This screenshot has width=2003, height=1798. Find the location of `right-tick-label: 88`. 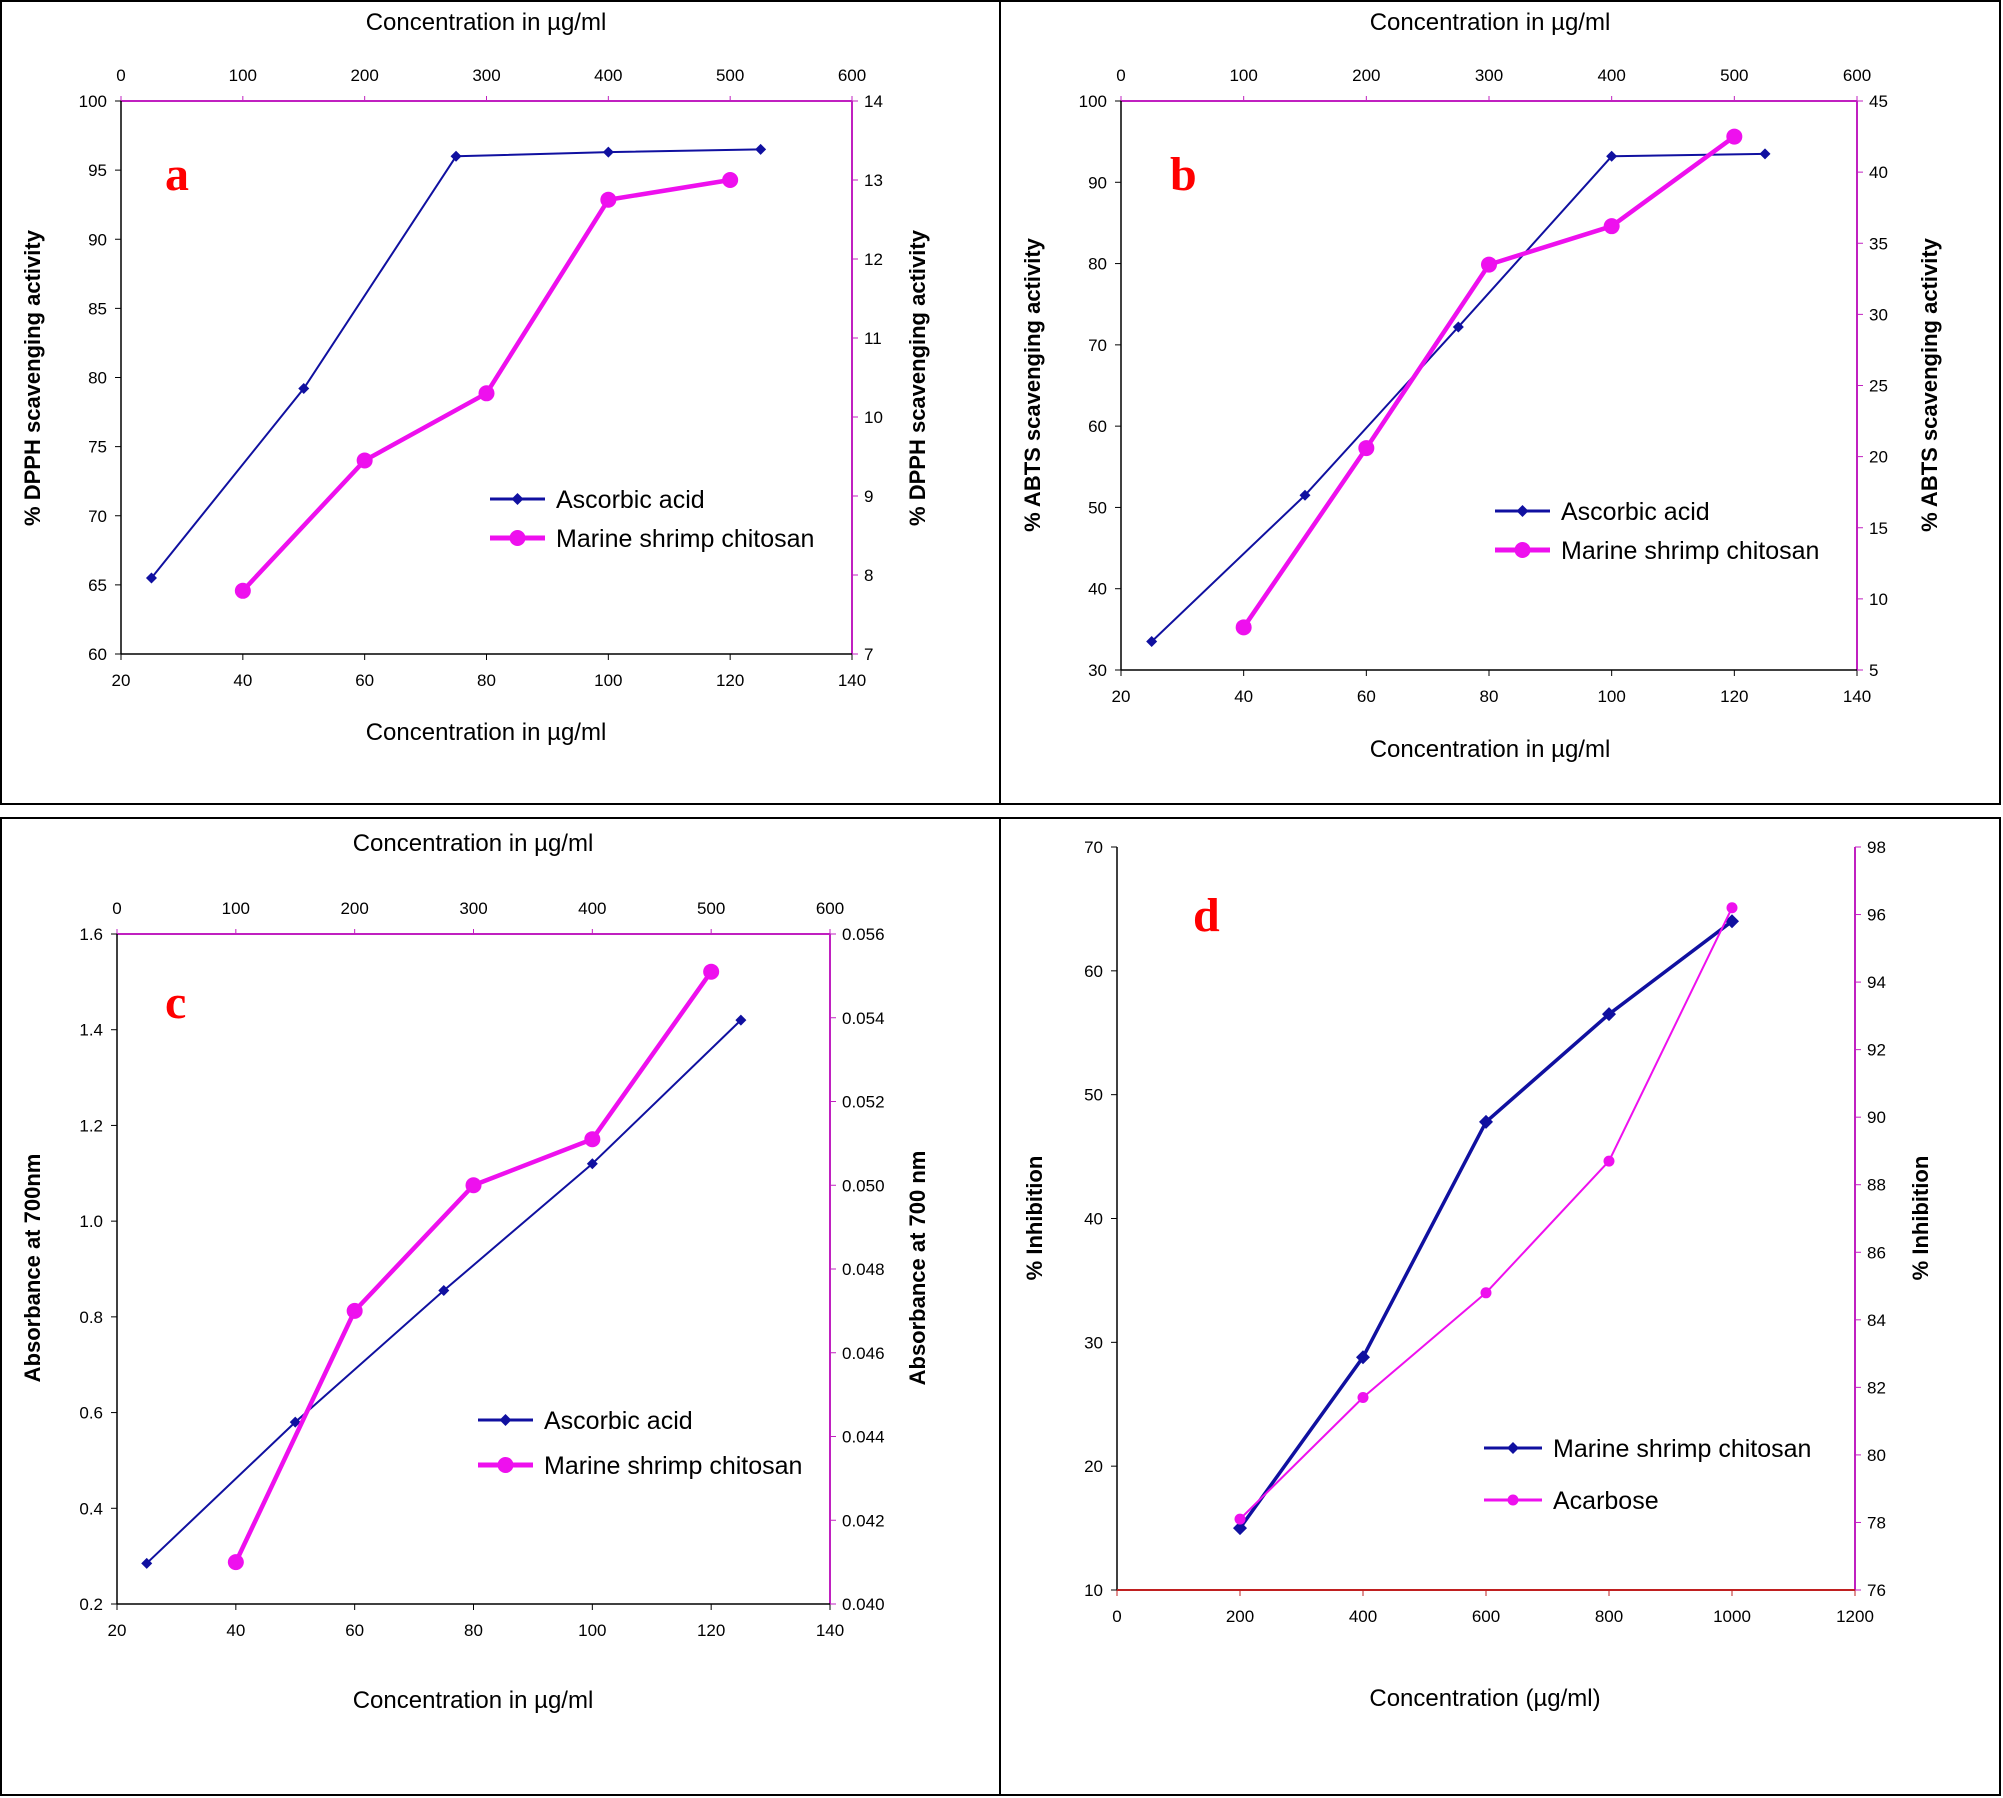

right-tick-label: 88 is located at coordinates (1876, 1185).